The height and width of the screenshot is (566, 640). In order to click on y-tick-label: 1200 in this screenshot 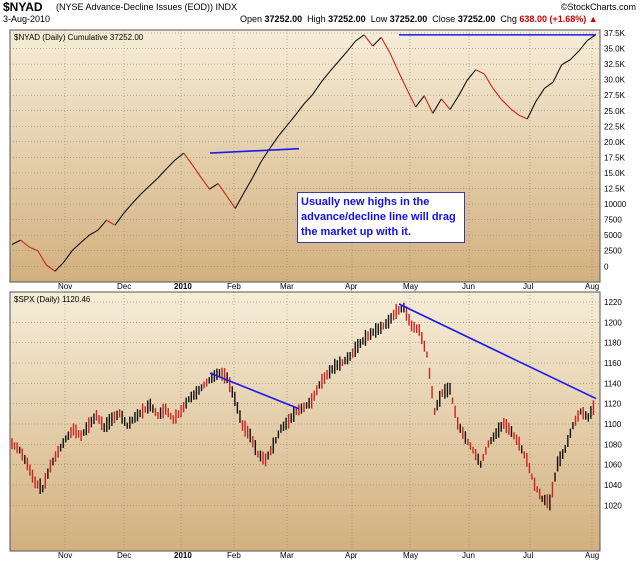, I will do `click(613, 322)`.